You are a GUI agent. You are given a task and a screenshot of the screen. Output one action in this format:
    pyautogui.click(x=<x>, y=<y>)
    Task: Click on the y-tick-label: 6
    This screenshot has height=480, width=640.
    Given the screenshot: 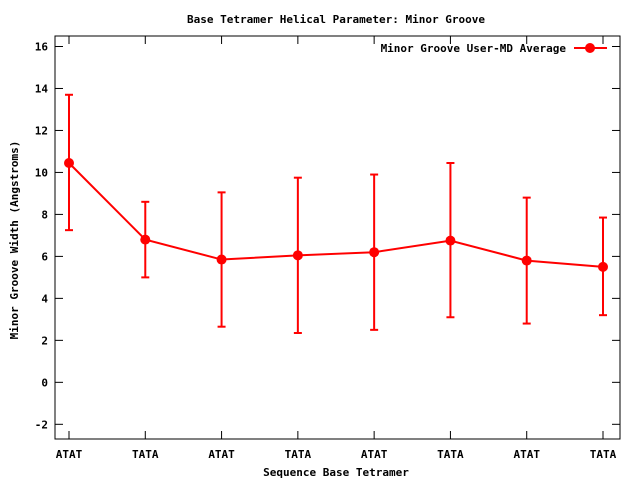 What is the action you would take?
    pyautogui.click(x=44, y=256)
    